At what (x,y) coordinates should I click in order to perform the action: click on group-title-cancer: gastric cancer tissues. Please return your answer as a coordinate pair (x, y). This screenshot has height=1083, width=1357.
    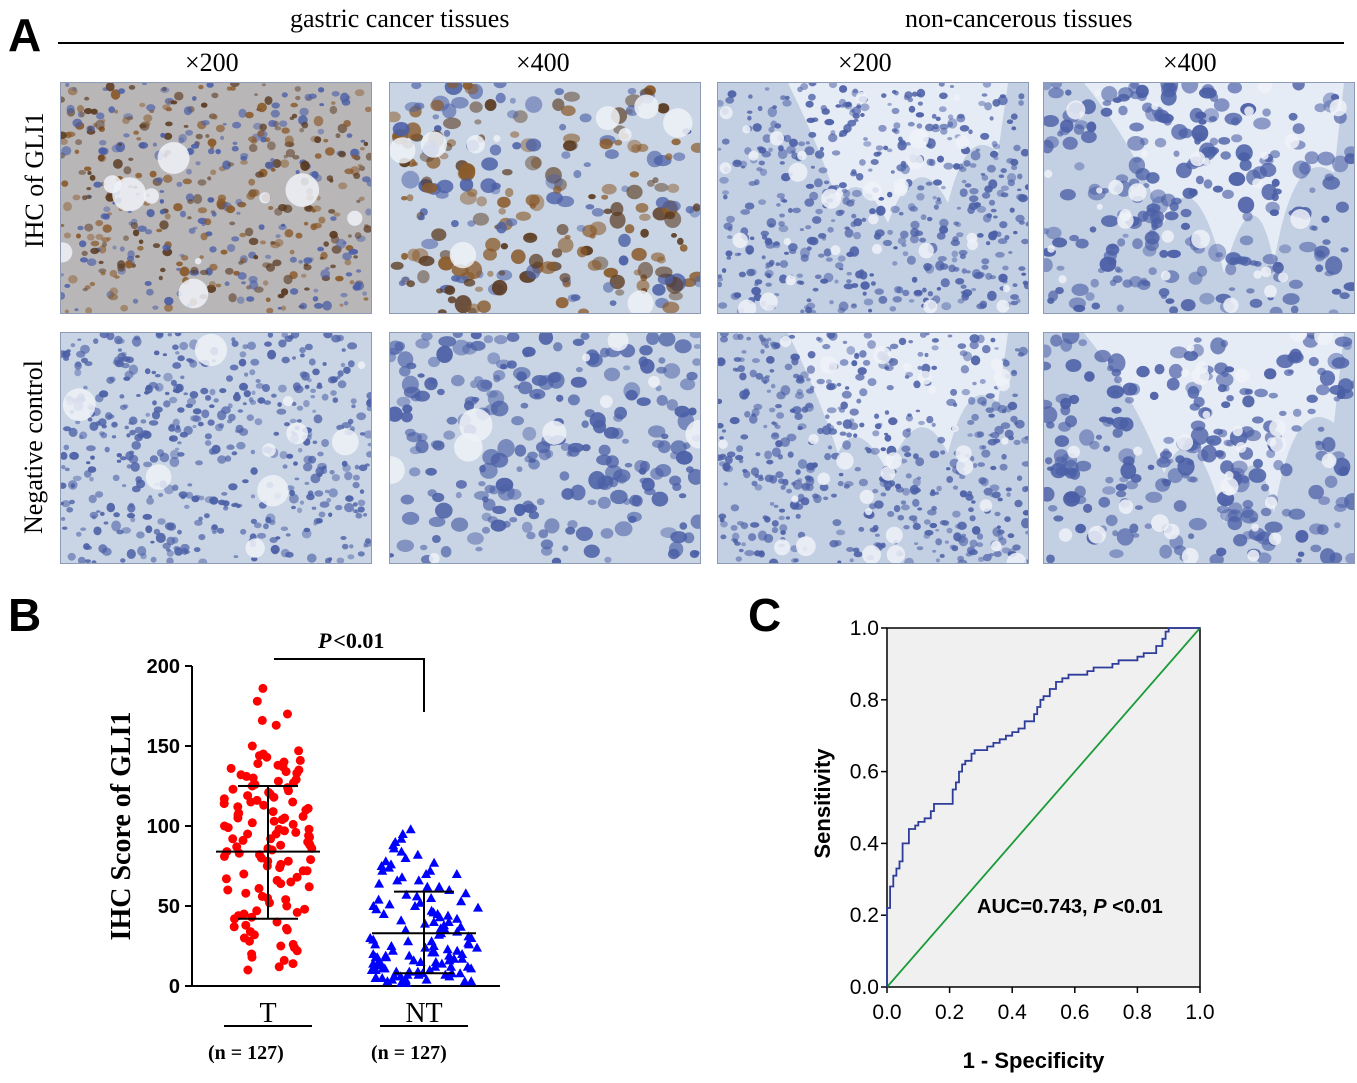
    Looking at the image, I should click on (400, 18).